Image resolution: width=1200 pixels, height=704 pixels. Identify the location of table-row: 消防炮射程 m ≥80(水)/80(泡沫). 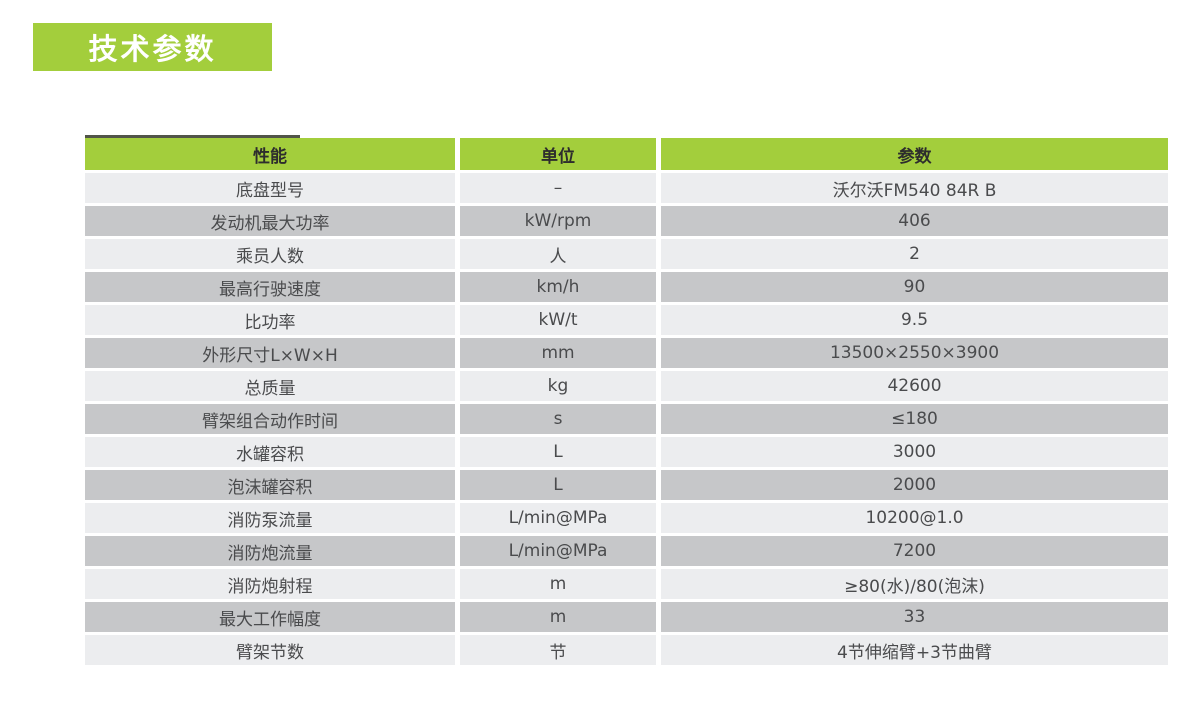
(626, 584).